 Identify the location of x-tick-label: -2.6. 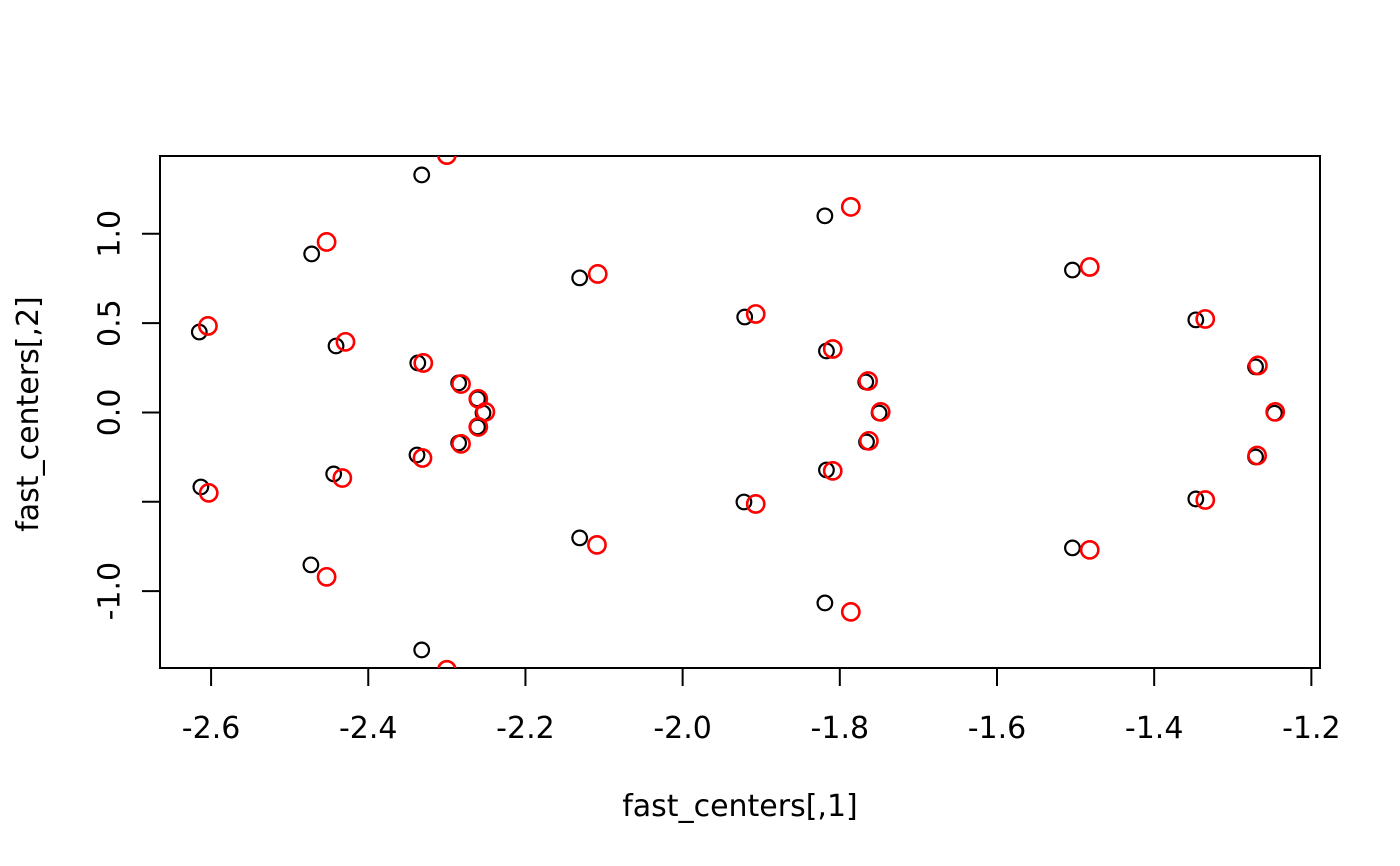
(211, 728).